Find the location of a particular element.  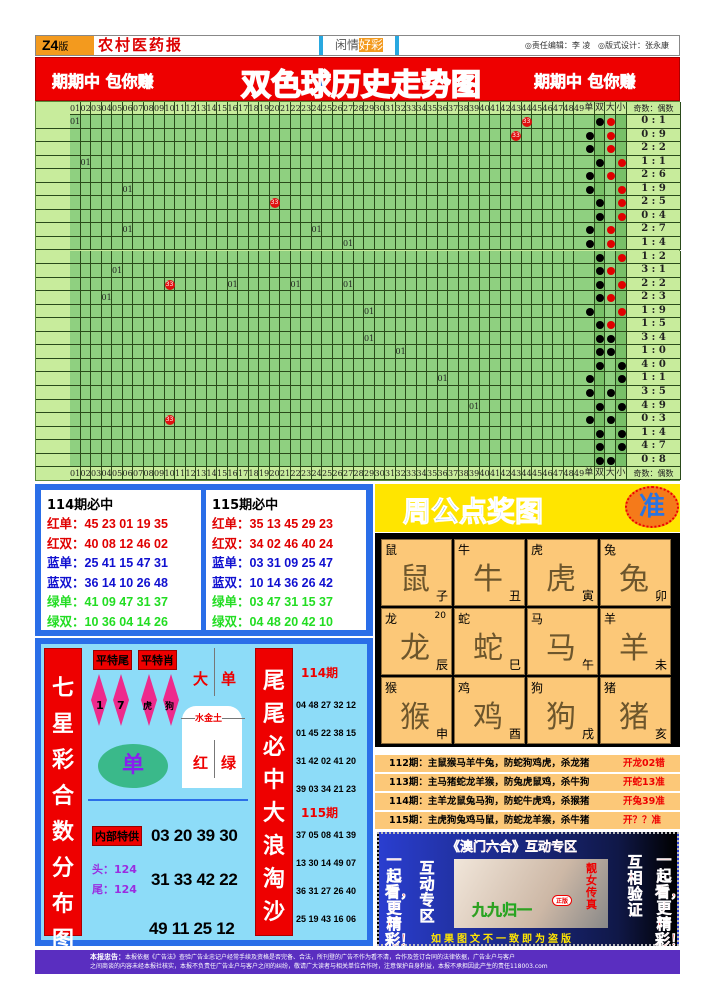

column-header: 18 is located at coordinates (253, 108).